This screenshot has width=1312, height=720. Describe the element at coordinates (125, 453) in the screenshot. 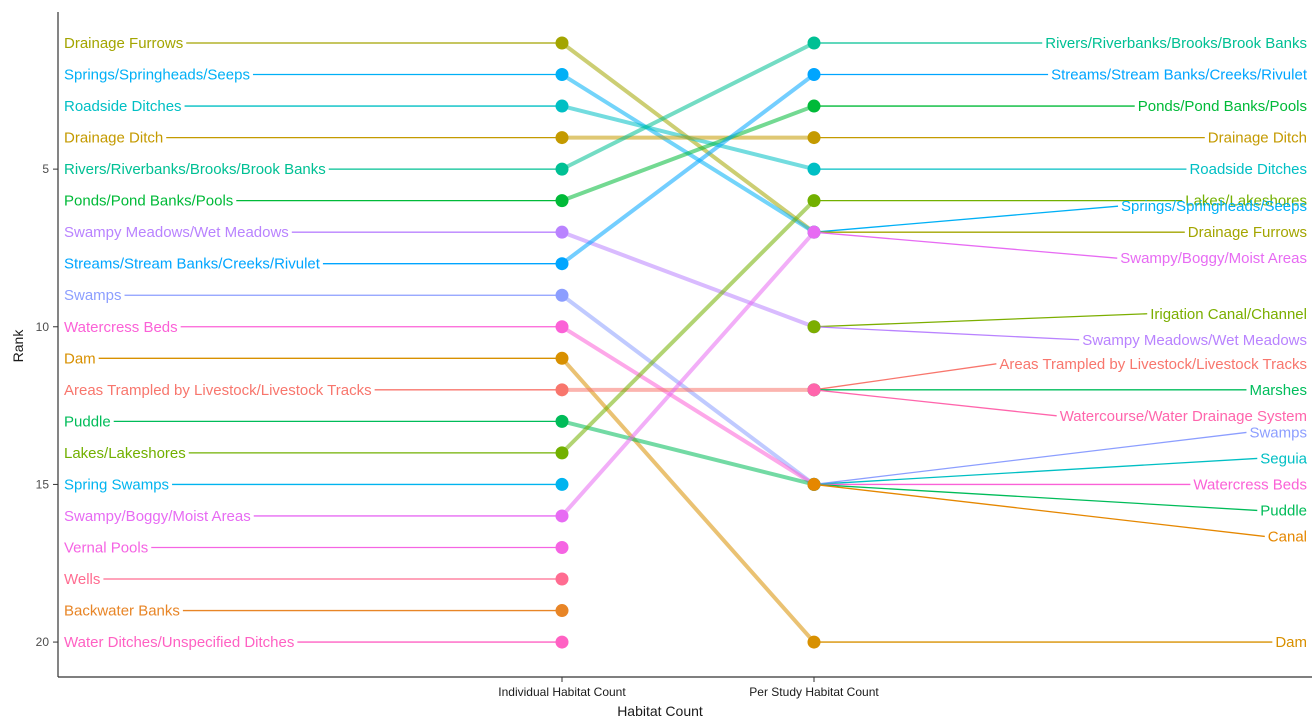

I see `left-label-lakes-lakeshores: Lakes/Lakeshores` at that location.